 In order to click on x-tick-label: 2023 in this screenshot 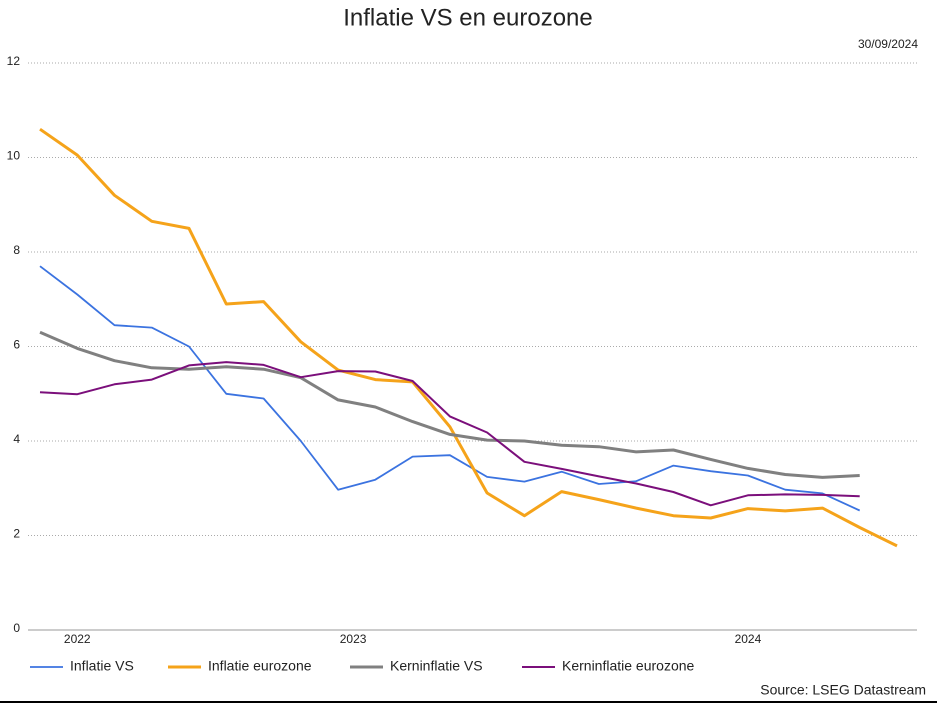, I will do `click(353, 639)`.